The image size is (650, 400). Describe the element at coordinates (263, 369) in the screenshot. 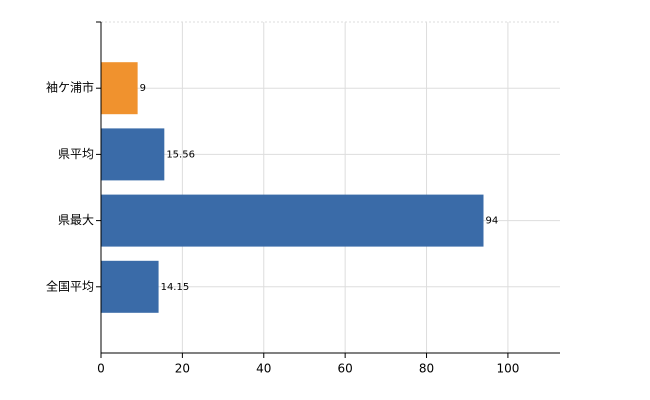

I see `x-tick-label: 40` at that location.